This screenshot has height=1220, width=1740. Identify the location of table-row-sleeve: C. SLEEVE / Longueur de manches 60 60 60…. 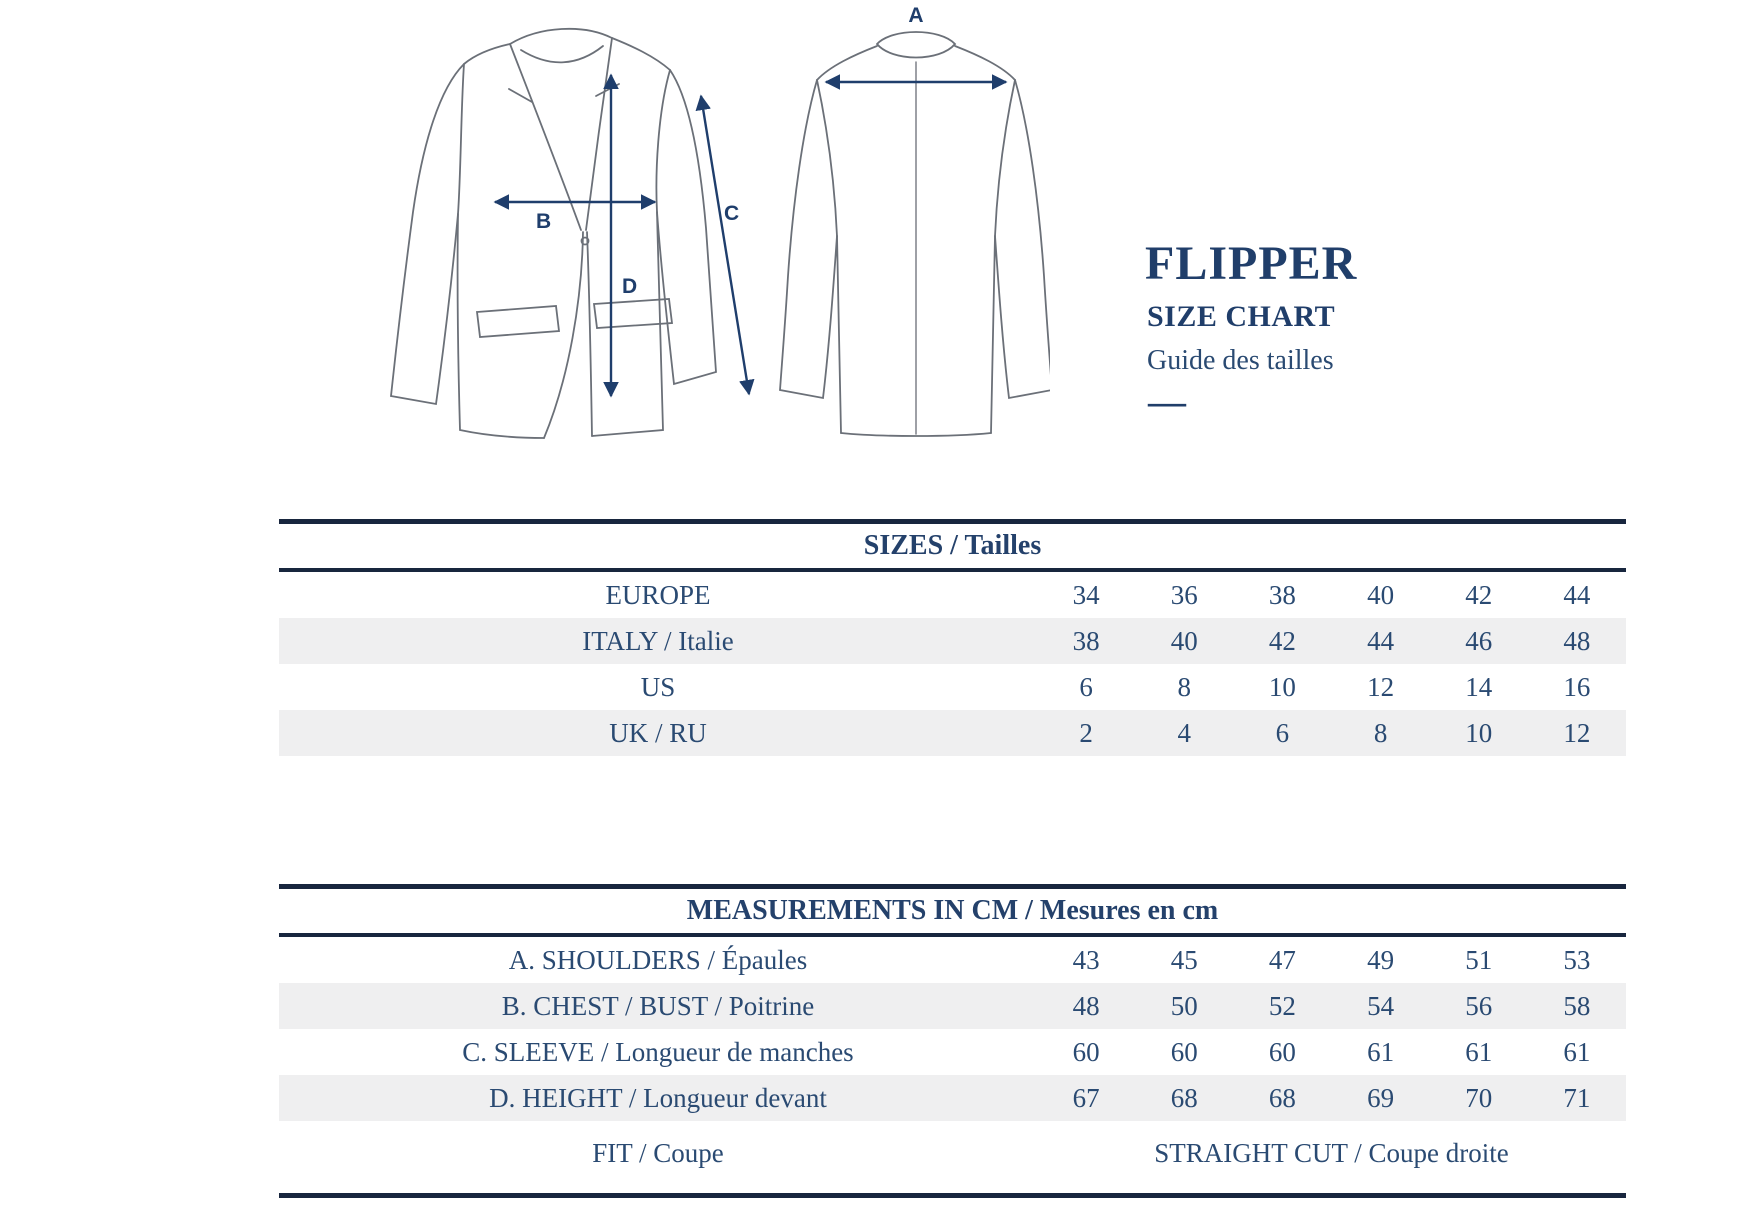
(952, 1052).